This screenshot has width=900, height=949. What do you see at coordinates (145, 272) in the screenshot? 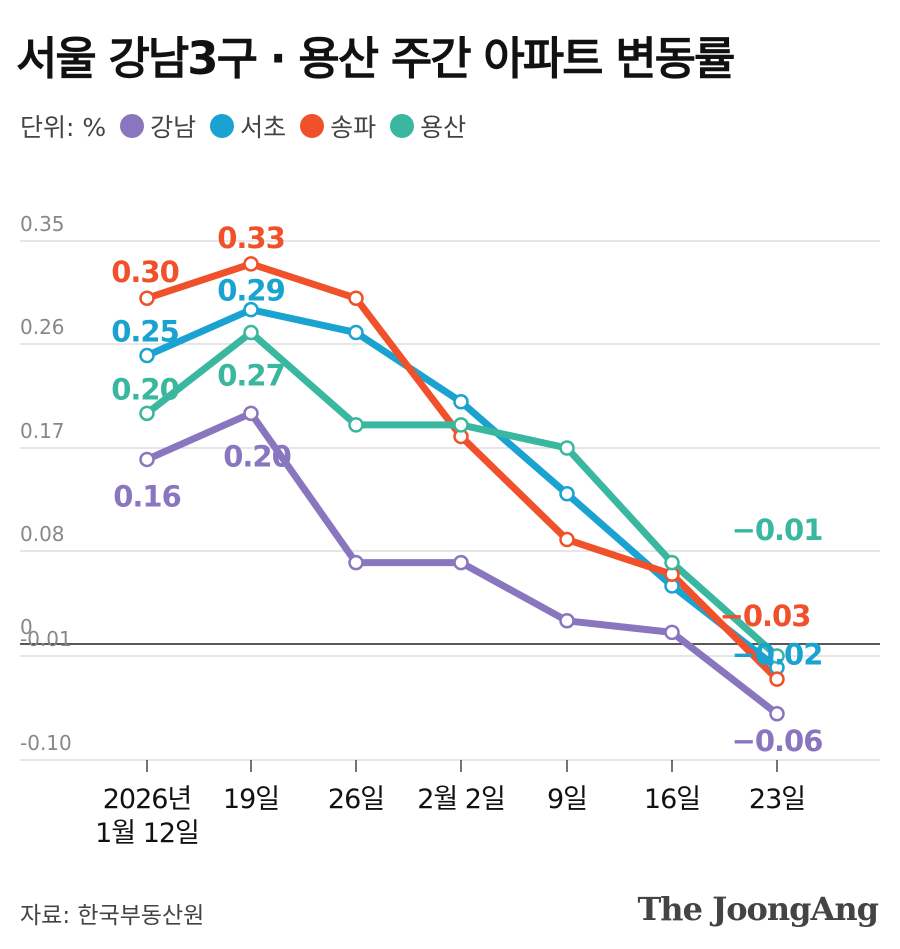
I see `data-label-songpa: 0.30` at bounding box center [145, 272].